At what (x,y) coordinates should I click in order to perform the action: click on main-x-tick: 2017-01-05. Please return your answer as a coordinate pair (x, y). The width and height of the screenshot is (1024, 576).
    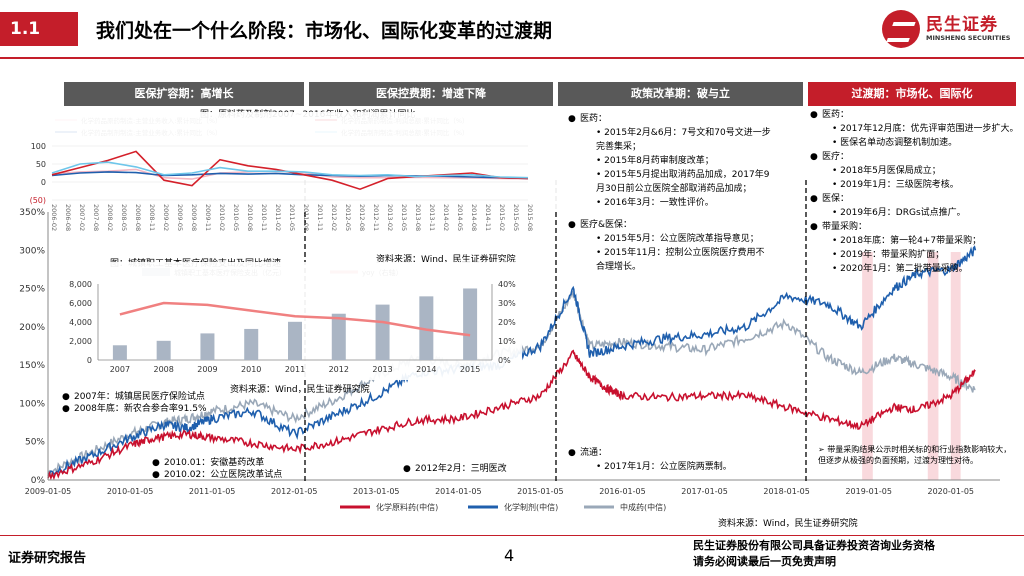
    Looking at the image, I should click on (704, 491).